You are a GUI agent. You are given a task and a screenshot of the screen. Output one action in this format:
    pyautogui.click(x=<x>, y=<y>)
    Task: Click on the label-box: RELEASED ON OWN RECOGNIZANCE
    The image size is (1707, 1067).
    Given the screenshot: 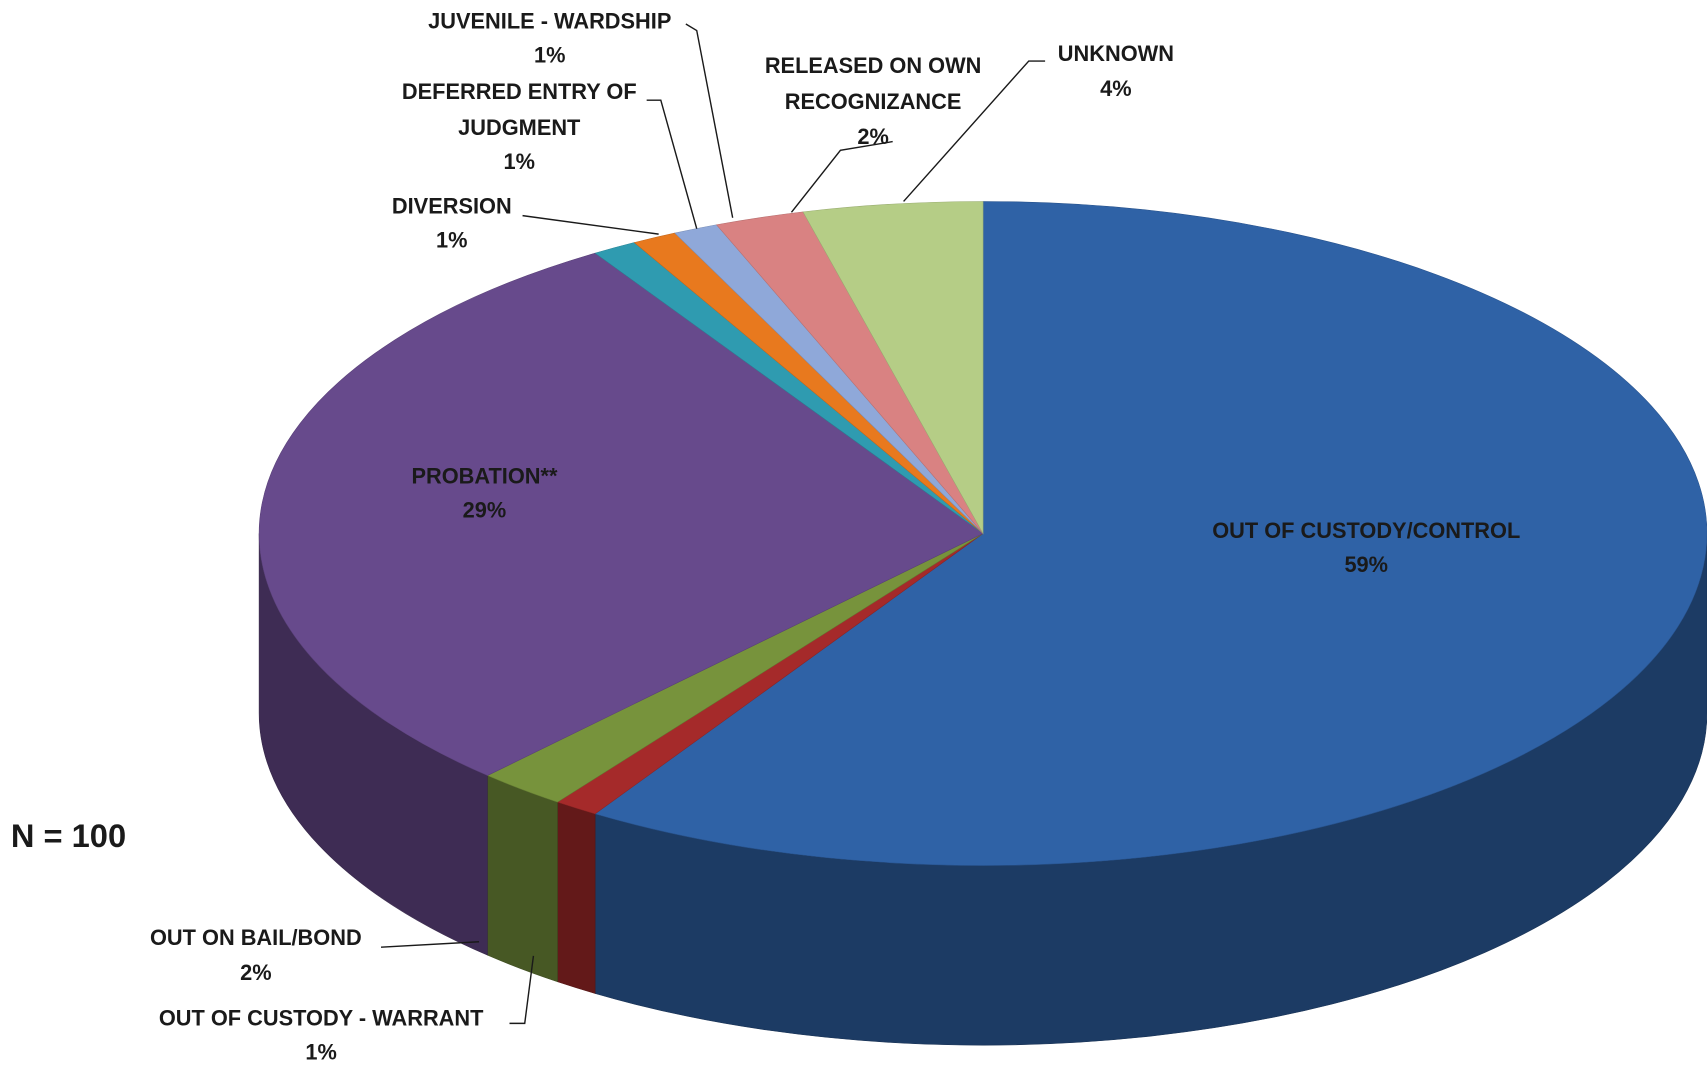 What is the action you would take?
    pyautogui.click(x=873, y=84)
    